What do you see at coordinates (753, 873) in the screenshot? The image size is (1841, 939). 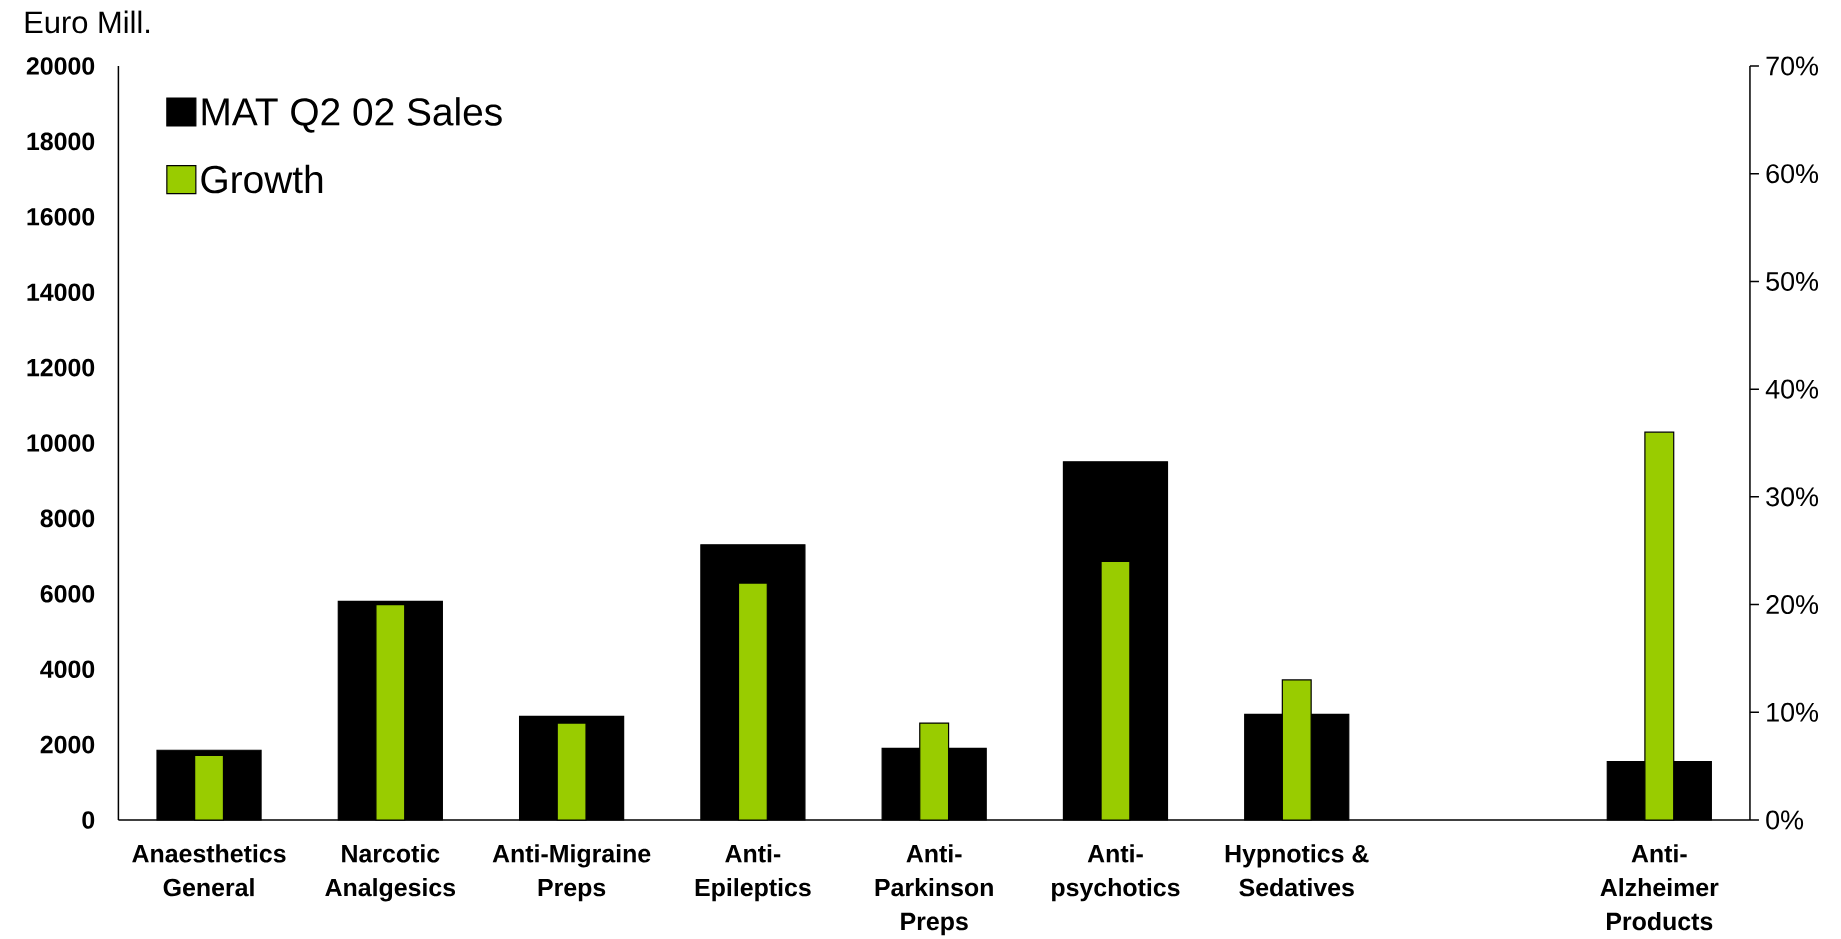 I see `x-tick-label: Anti-Epileptics` at bounding box center [753, 873].